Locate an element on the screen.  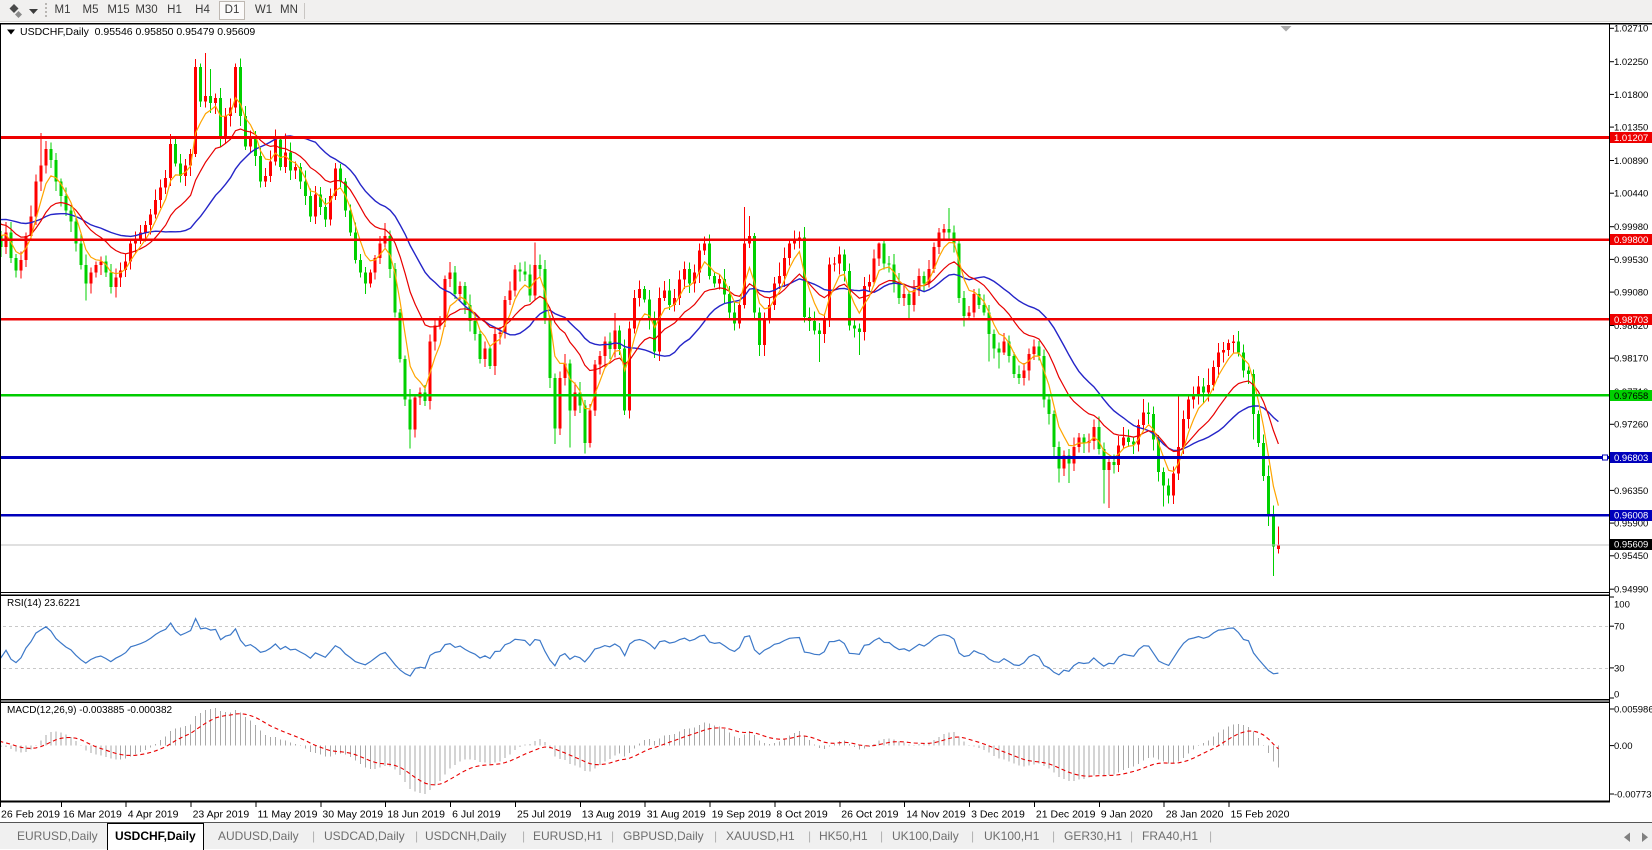
svg-text: 0.99080 is located at coordinates (1631, 293).